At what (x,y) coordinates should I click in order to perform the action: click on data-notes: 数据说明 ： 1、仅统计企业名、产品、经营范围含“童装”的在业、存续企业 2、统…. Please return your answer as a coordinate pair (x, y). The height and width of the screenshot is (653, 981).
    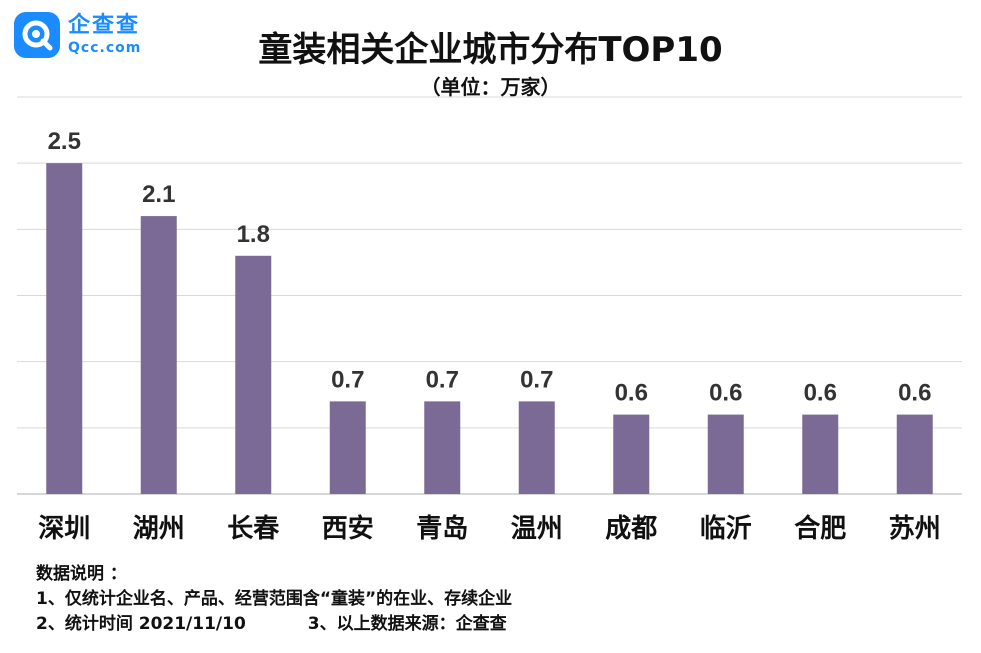
    Looking at the image, I should click on (274, 599).